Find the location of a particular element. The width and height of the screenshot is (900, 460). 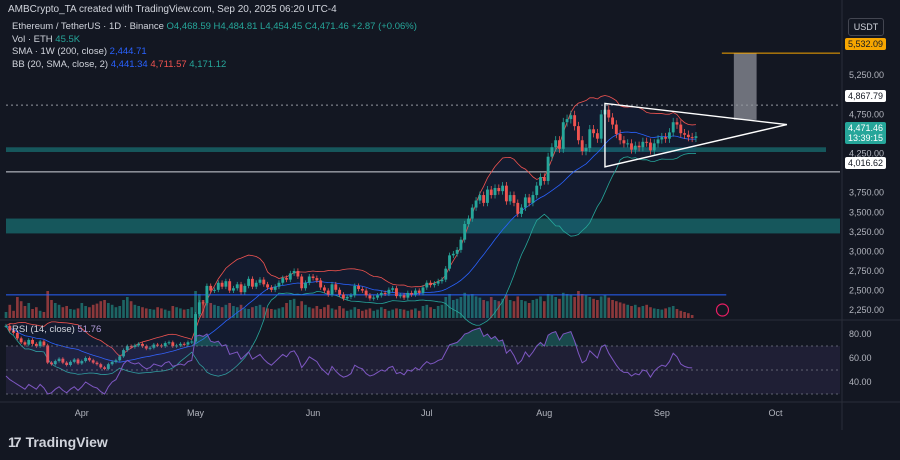

projection-box is located at coordinates (745, 86).